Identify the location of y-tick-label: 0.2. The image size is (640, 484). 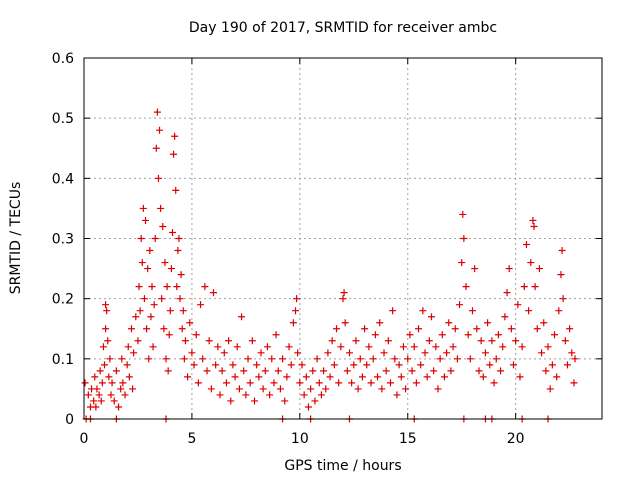
(63, 300).